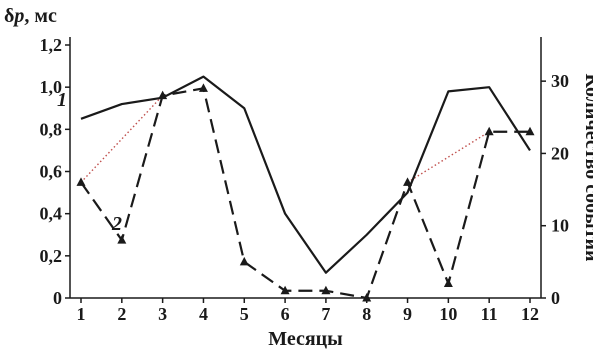 Image resolution: width=593 pixels, height=354 pixels. Describe the element at coordinates (116, 224) in the screenshot. I see `series-label-2: 2` at that location.